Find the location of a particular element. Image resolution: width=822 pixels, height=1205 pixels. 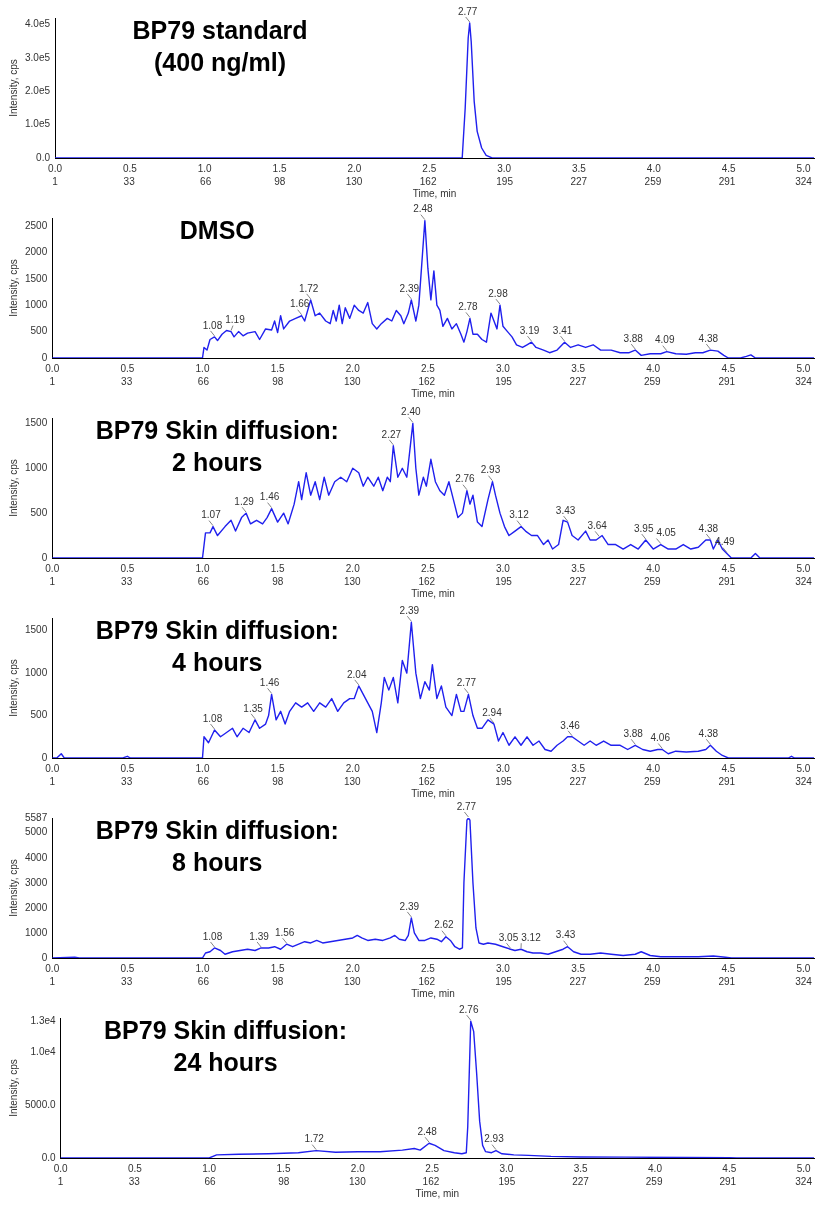

annotation: 1.35 is located at coordinates (253, 708).